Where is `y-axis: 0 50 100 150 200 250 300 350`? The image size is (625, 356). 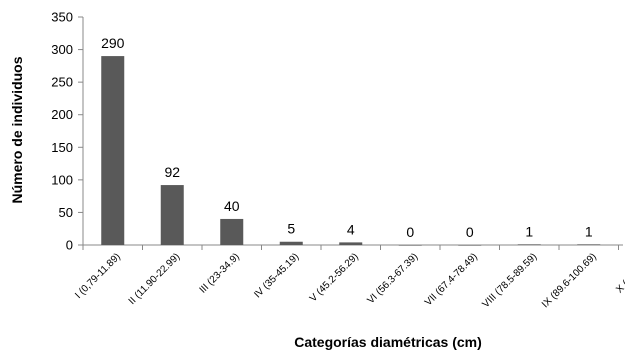 y-axis: 0 50 100 150 200 250 300 350 is located at coordinates (67, 131).